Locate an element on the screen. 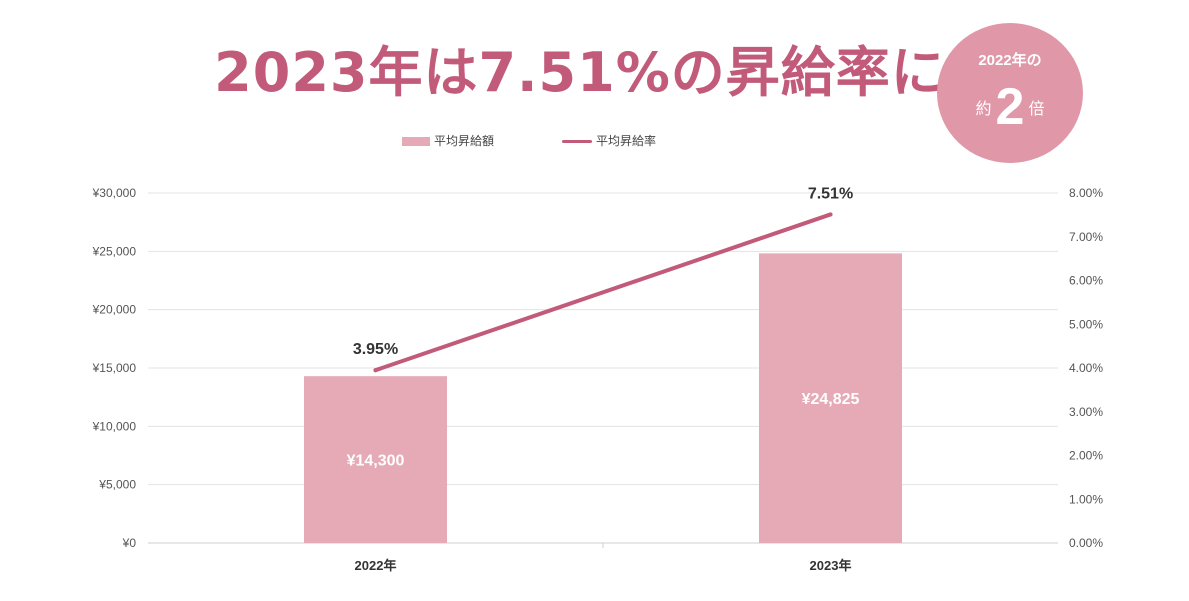 The width and height of the screenshot is (1189, 601). badge-line2: 約2 倍 is located at coordinates (1010, 107).